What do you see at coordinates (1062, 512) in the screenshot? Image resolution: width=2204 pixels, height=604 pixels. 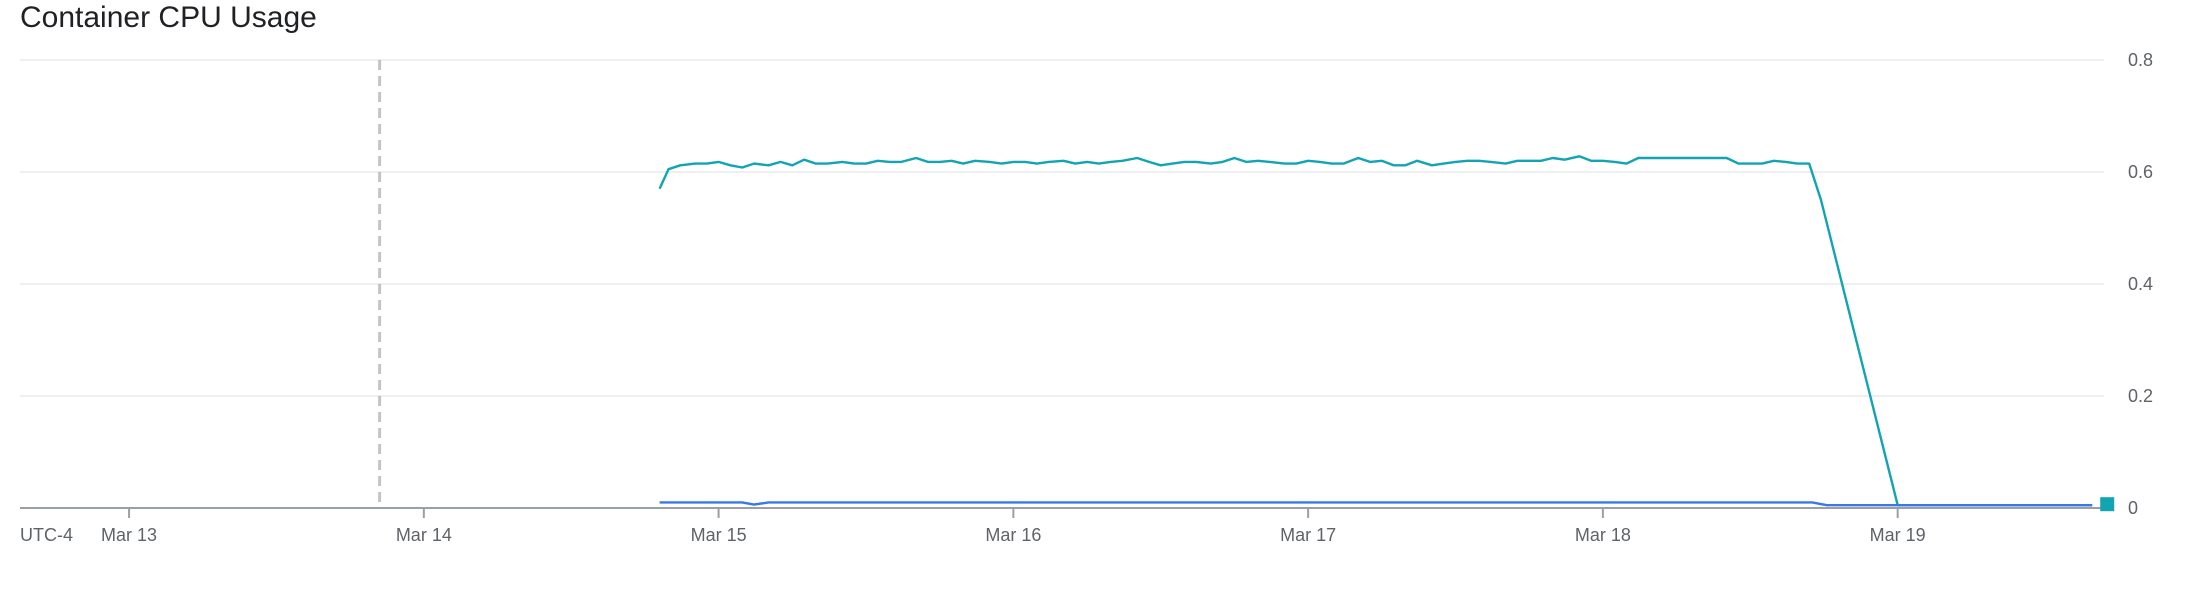 I see `x-axis` at bounding box center [1062, 512].